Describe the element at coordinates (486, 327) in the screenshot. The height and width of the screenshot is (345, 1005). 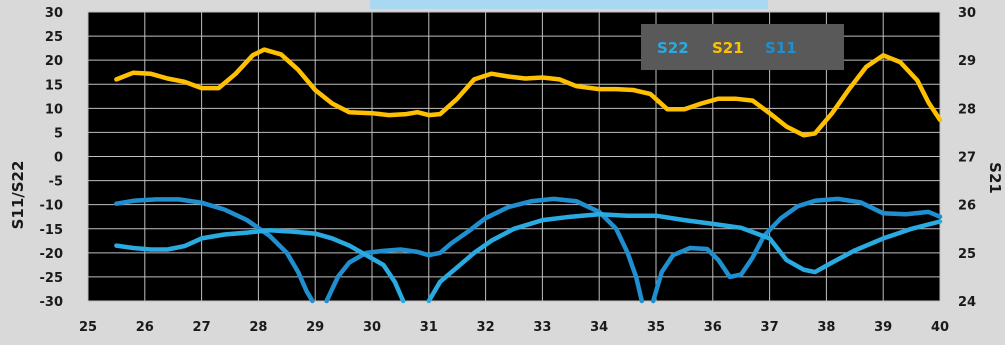
I see `x-tick-label: 32` at that location.